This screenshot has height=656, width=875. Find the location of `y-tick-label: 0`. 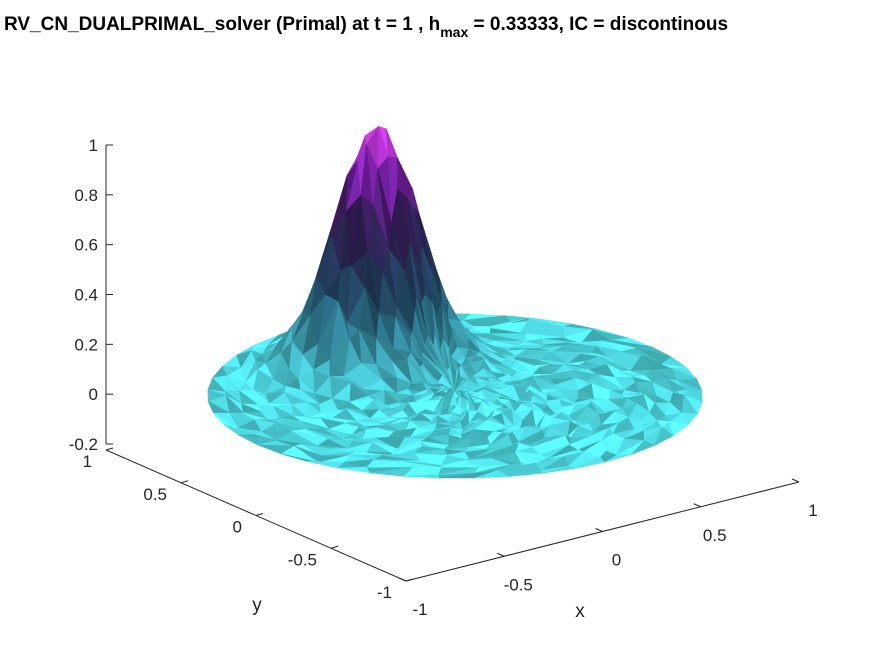

y-tick-label: 0 is located at coordinates (237, 527).